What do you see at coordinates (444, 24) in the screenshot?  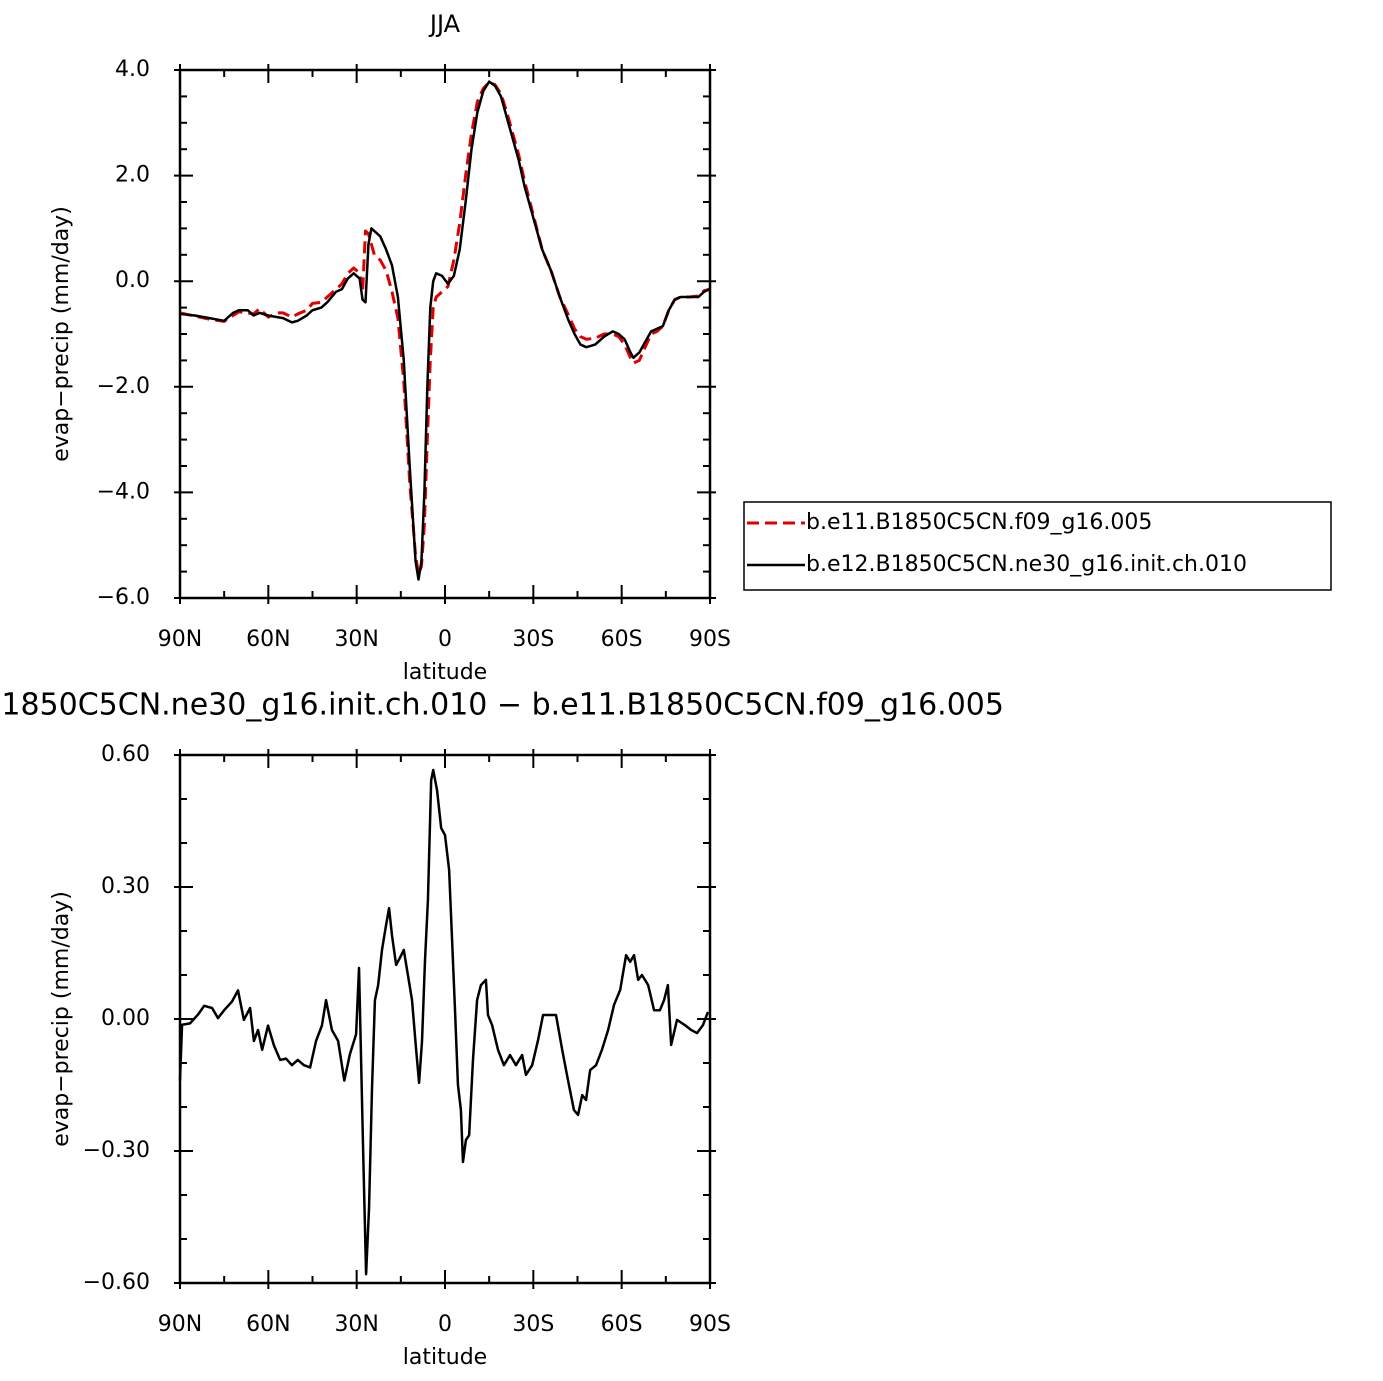 I see `chart-title: JJA` at bounding box center [444, 24].